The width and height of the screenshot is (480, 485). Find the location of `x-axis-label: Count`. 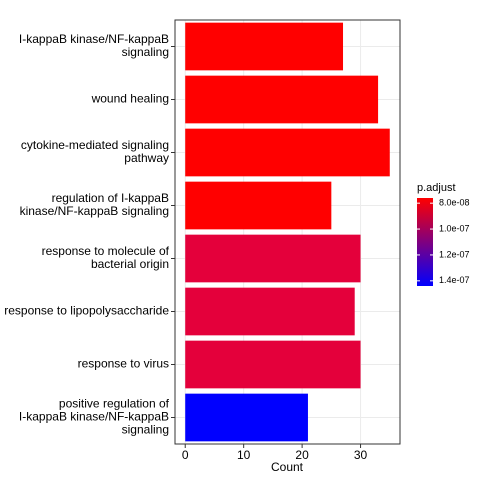

x-axis-label: Count is located at coordinates (287, 467).